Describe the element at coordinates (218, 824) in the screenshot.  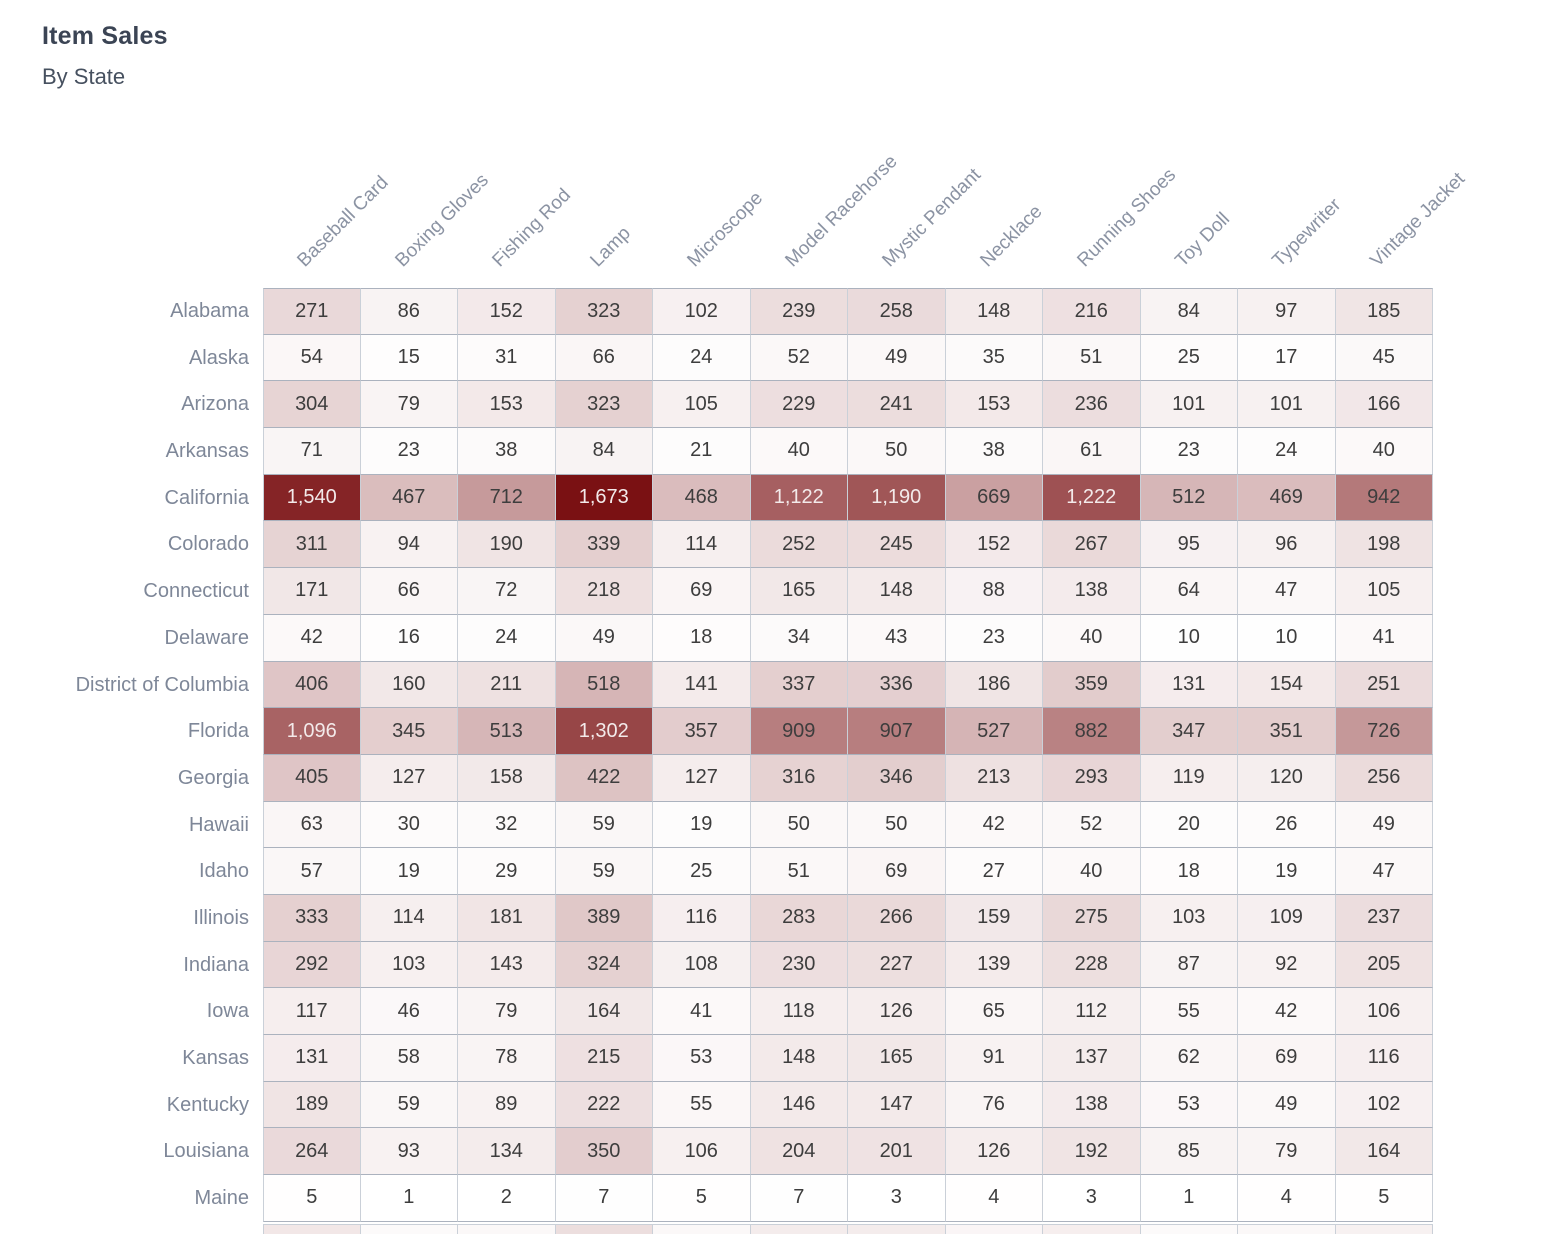
I see `row-label-hawaii: Hawaii` at that location.